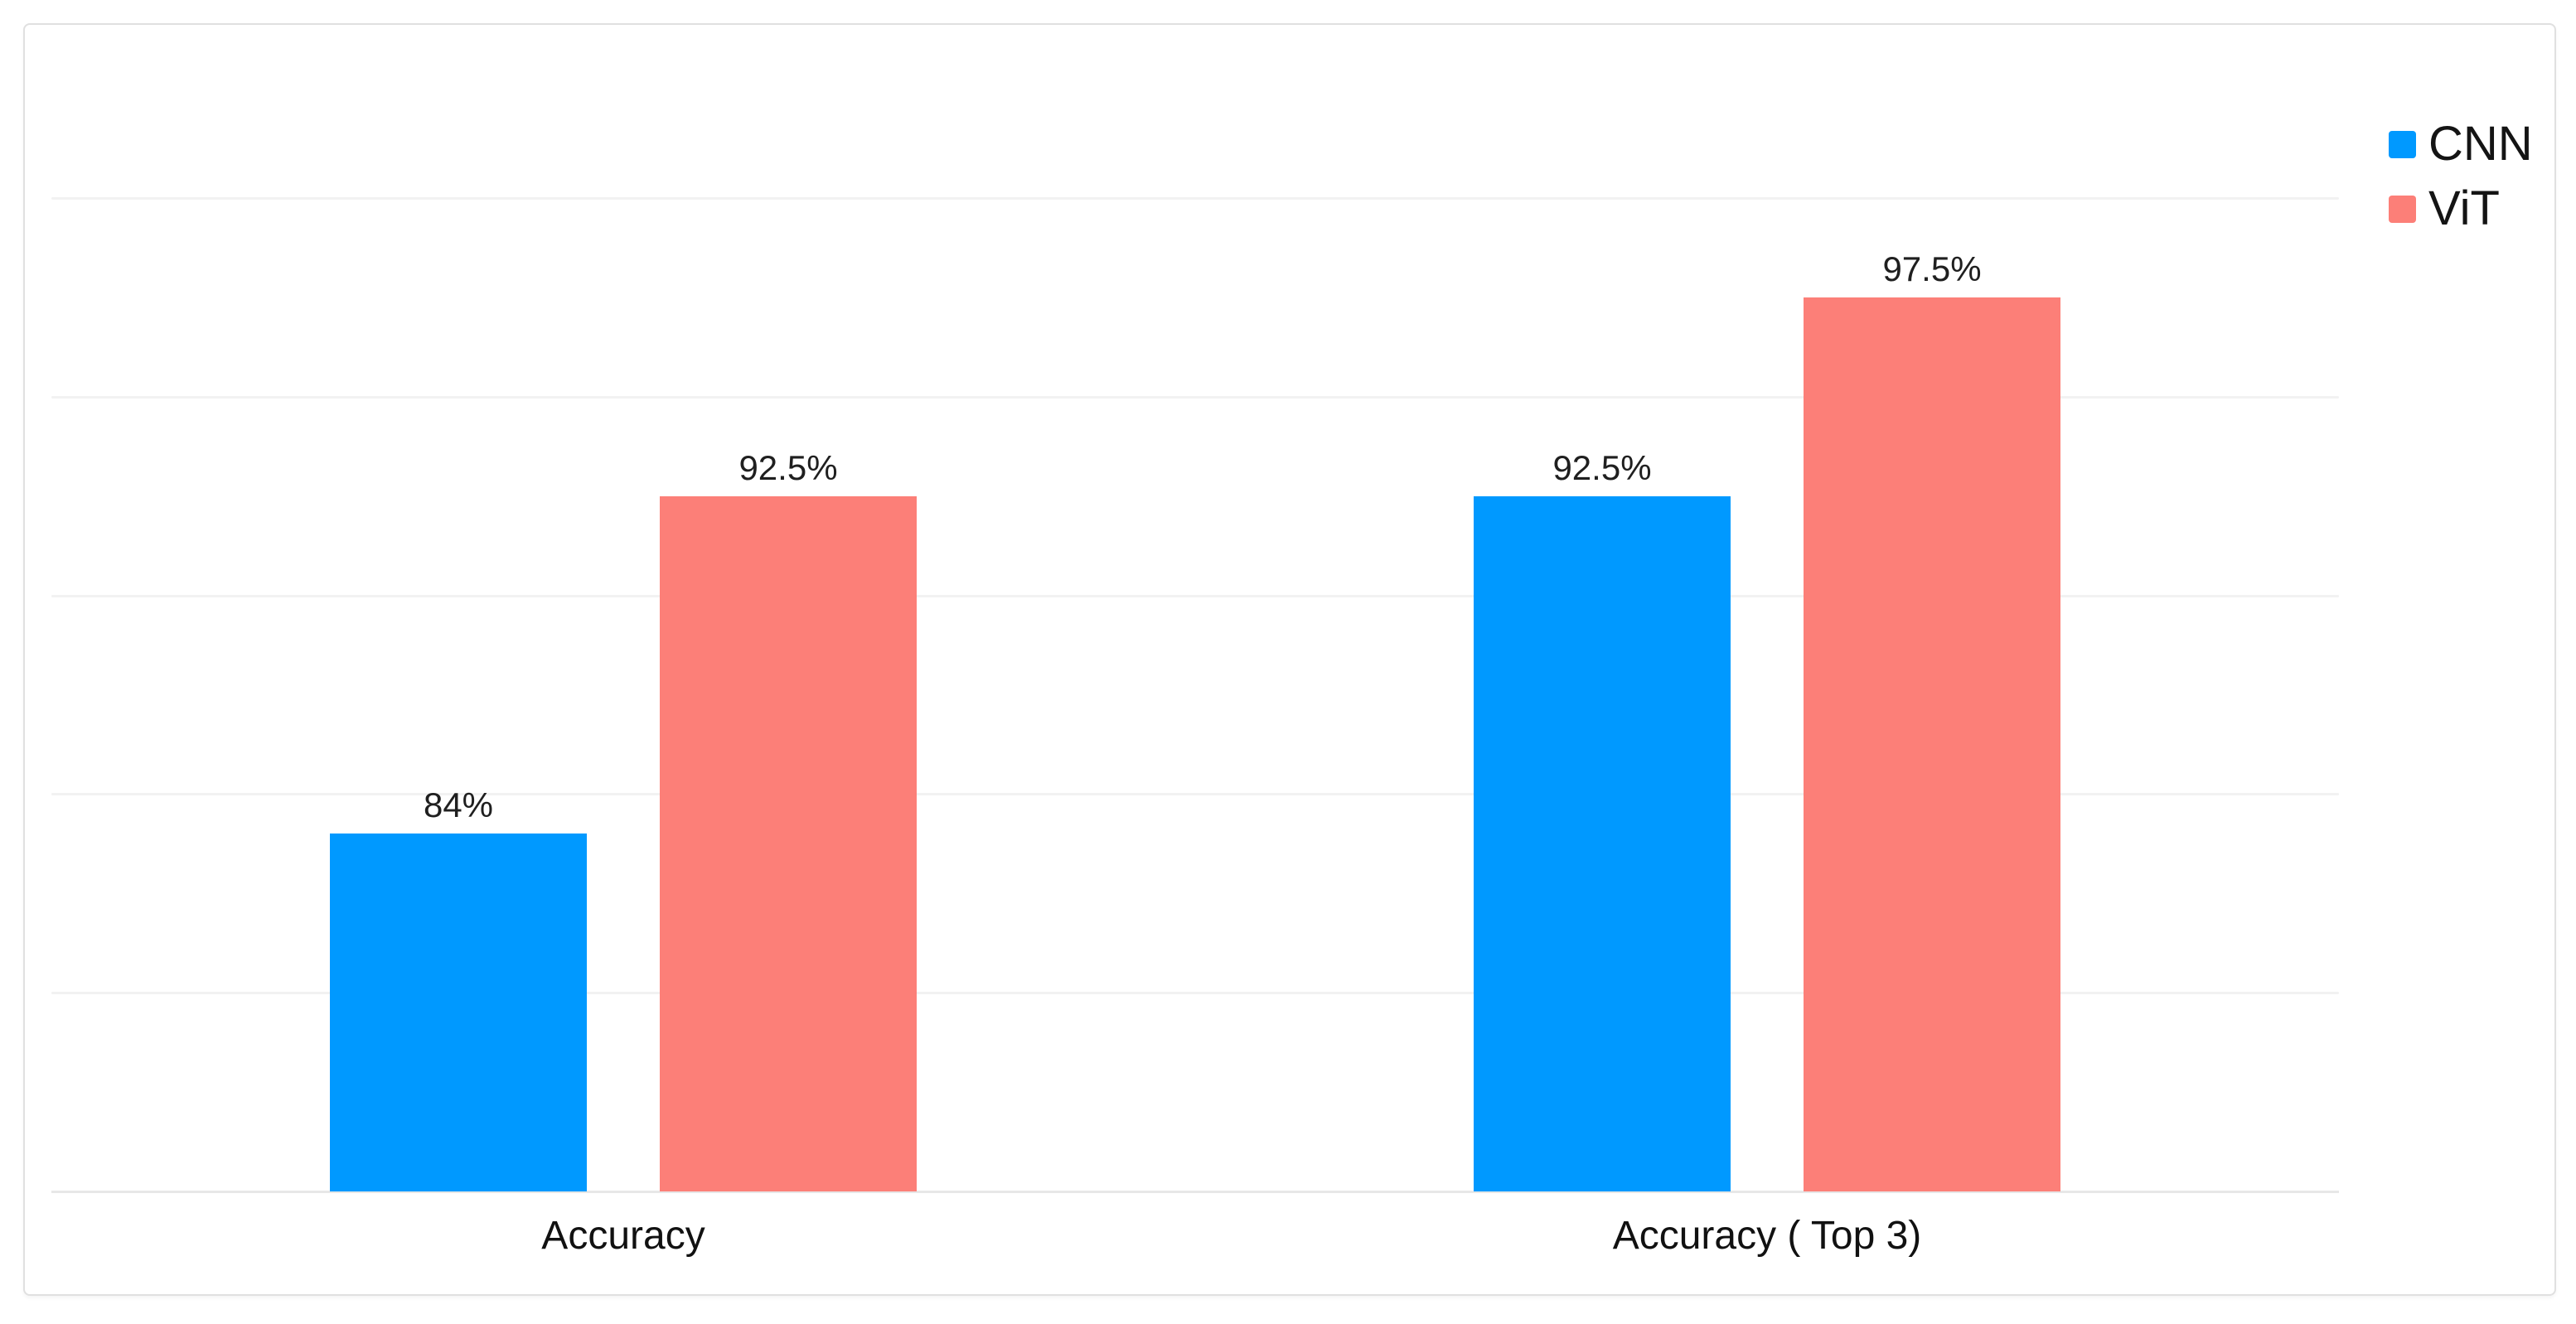 The width and height of the screenshot is (2576, 1324). Describe the element at coordinates (1932, 269) in the screenshot. I see `bar-value-label: 97.5%` at that location.